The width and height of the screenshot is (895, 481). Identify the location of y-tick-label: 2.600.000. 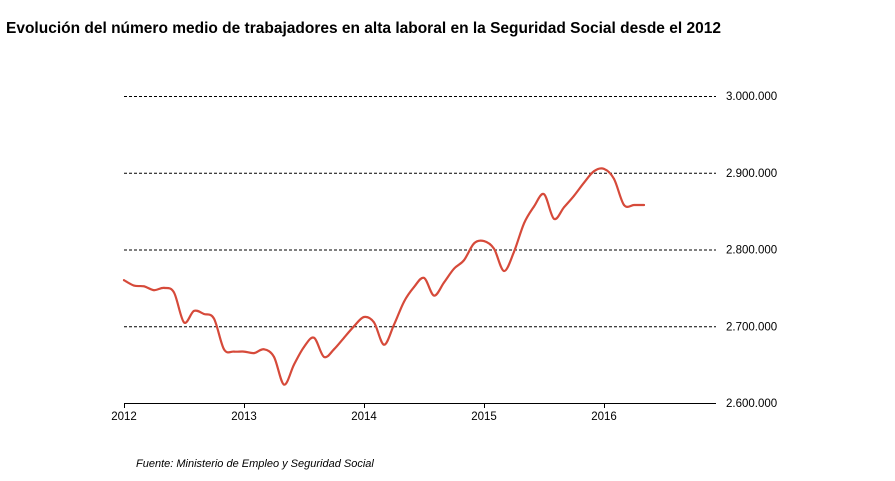
(751, 404).